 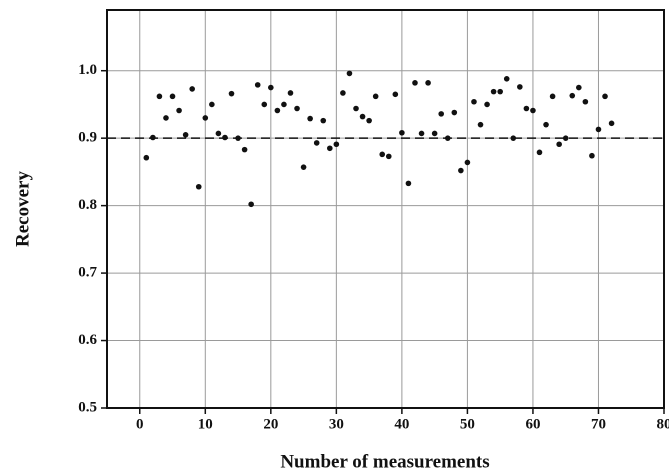 What do you see at coordinates (270, 424) in the screenshot?
I see `x-tick-label: 20` at bounding box center [270, 424].